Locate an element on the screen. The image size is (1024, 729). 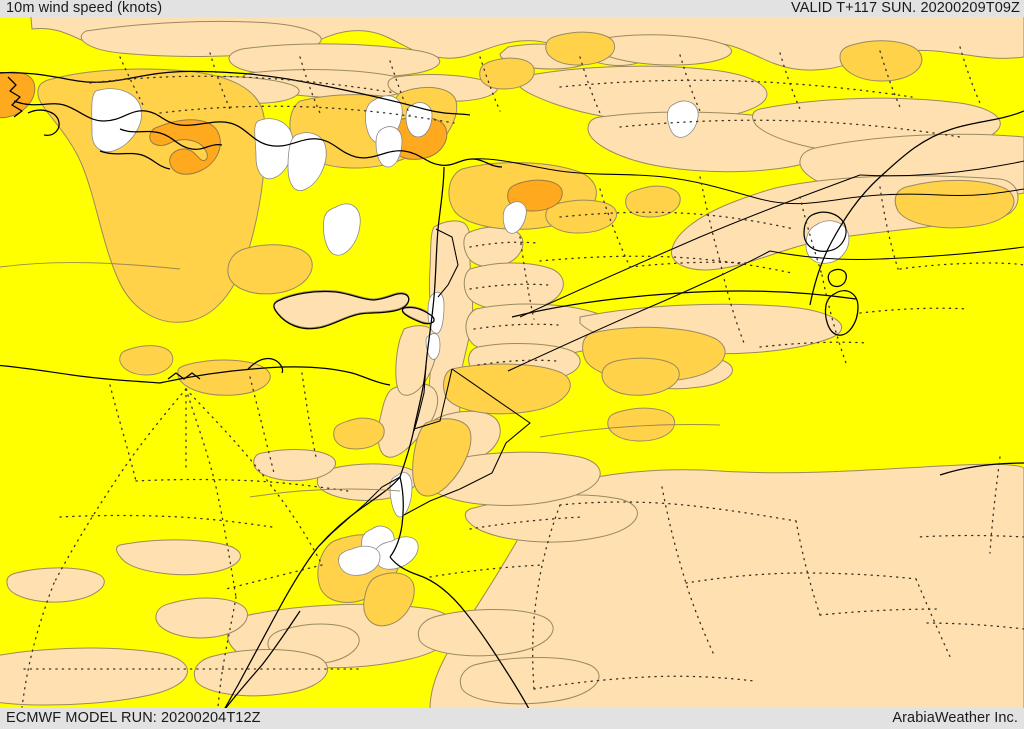
valid-time-label: VALID T+117 SUN. 20200209T09Z is located at coordinates (905, 8).